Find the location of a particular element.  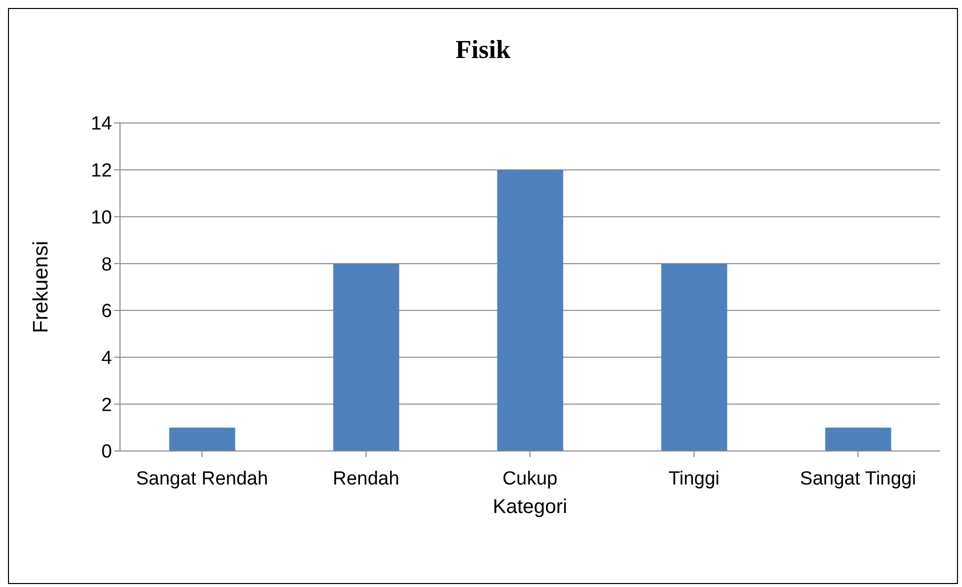

y-tick-label: 4 is located at coordinates (106, 359).